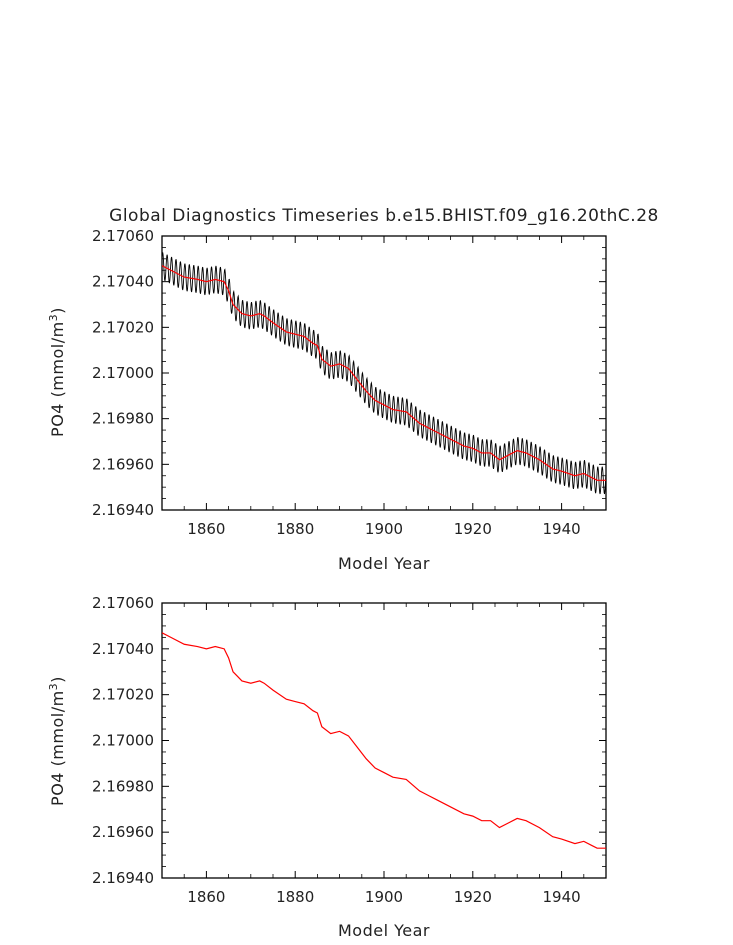 The image size is (733, 945). Describe the element at coordinates (53, 687) in the screenshot. I see `y-axis-label-bottom-exp: 3` at that location.